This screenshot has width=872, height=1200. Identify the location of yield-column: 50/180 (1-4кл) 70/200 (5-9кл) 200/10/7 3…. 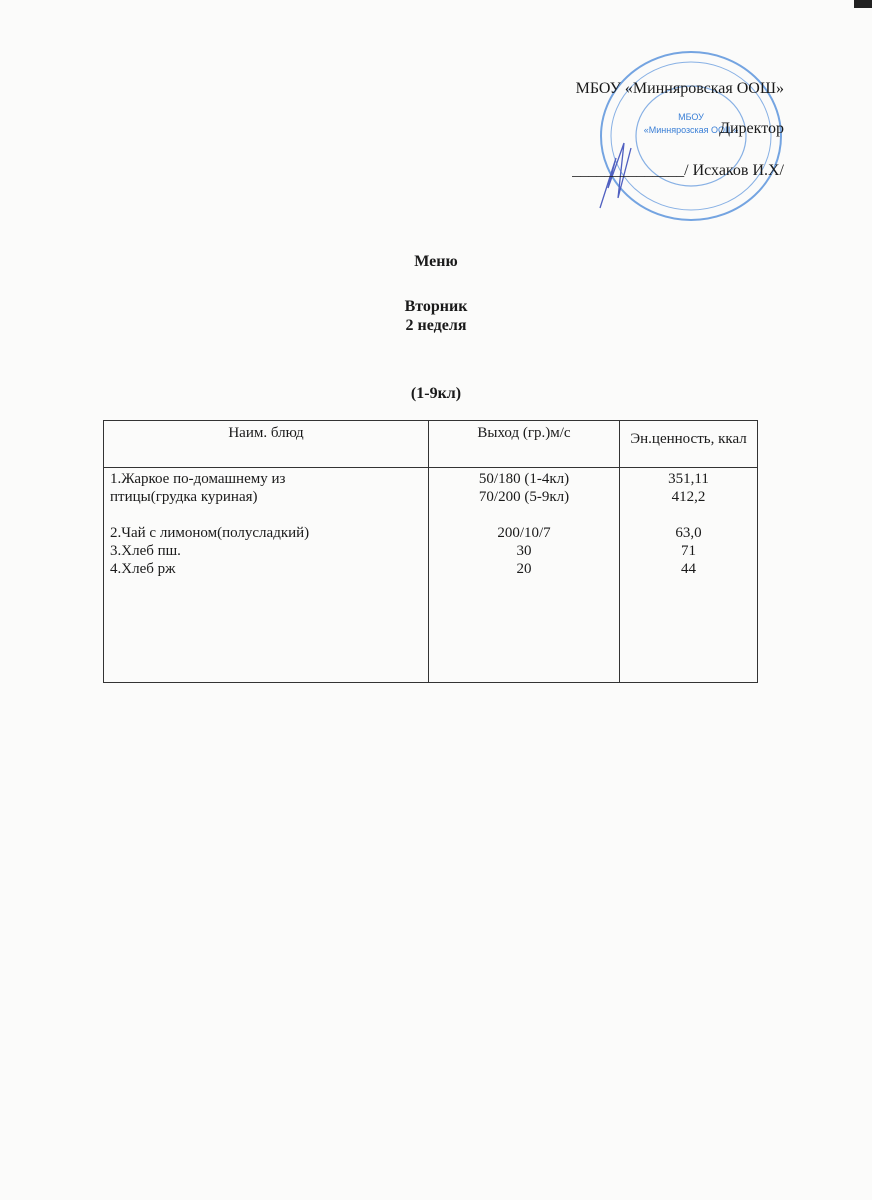
(524, 575).